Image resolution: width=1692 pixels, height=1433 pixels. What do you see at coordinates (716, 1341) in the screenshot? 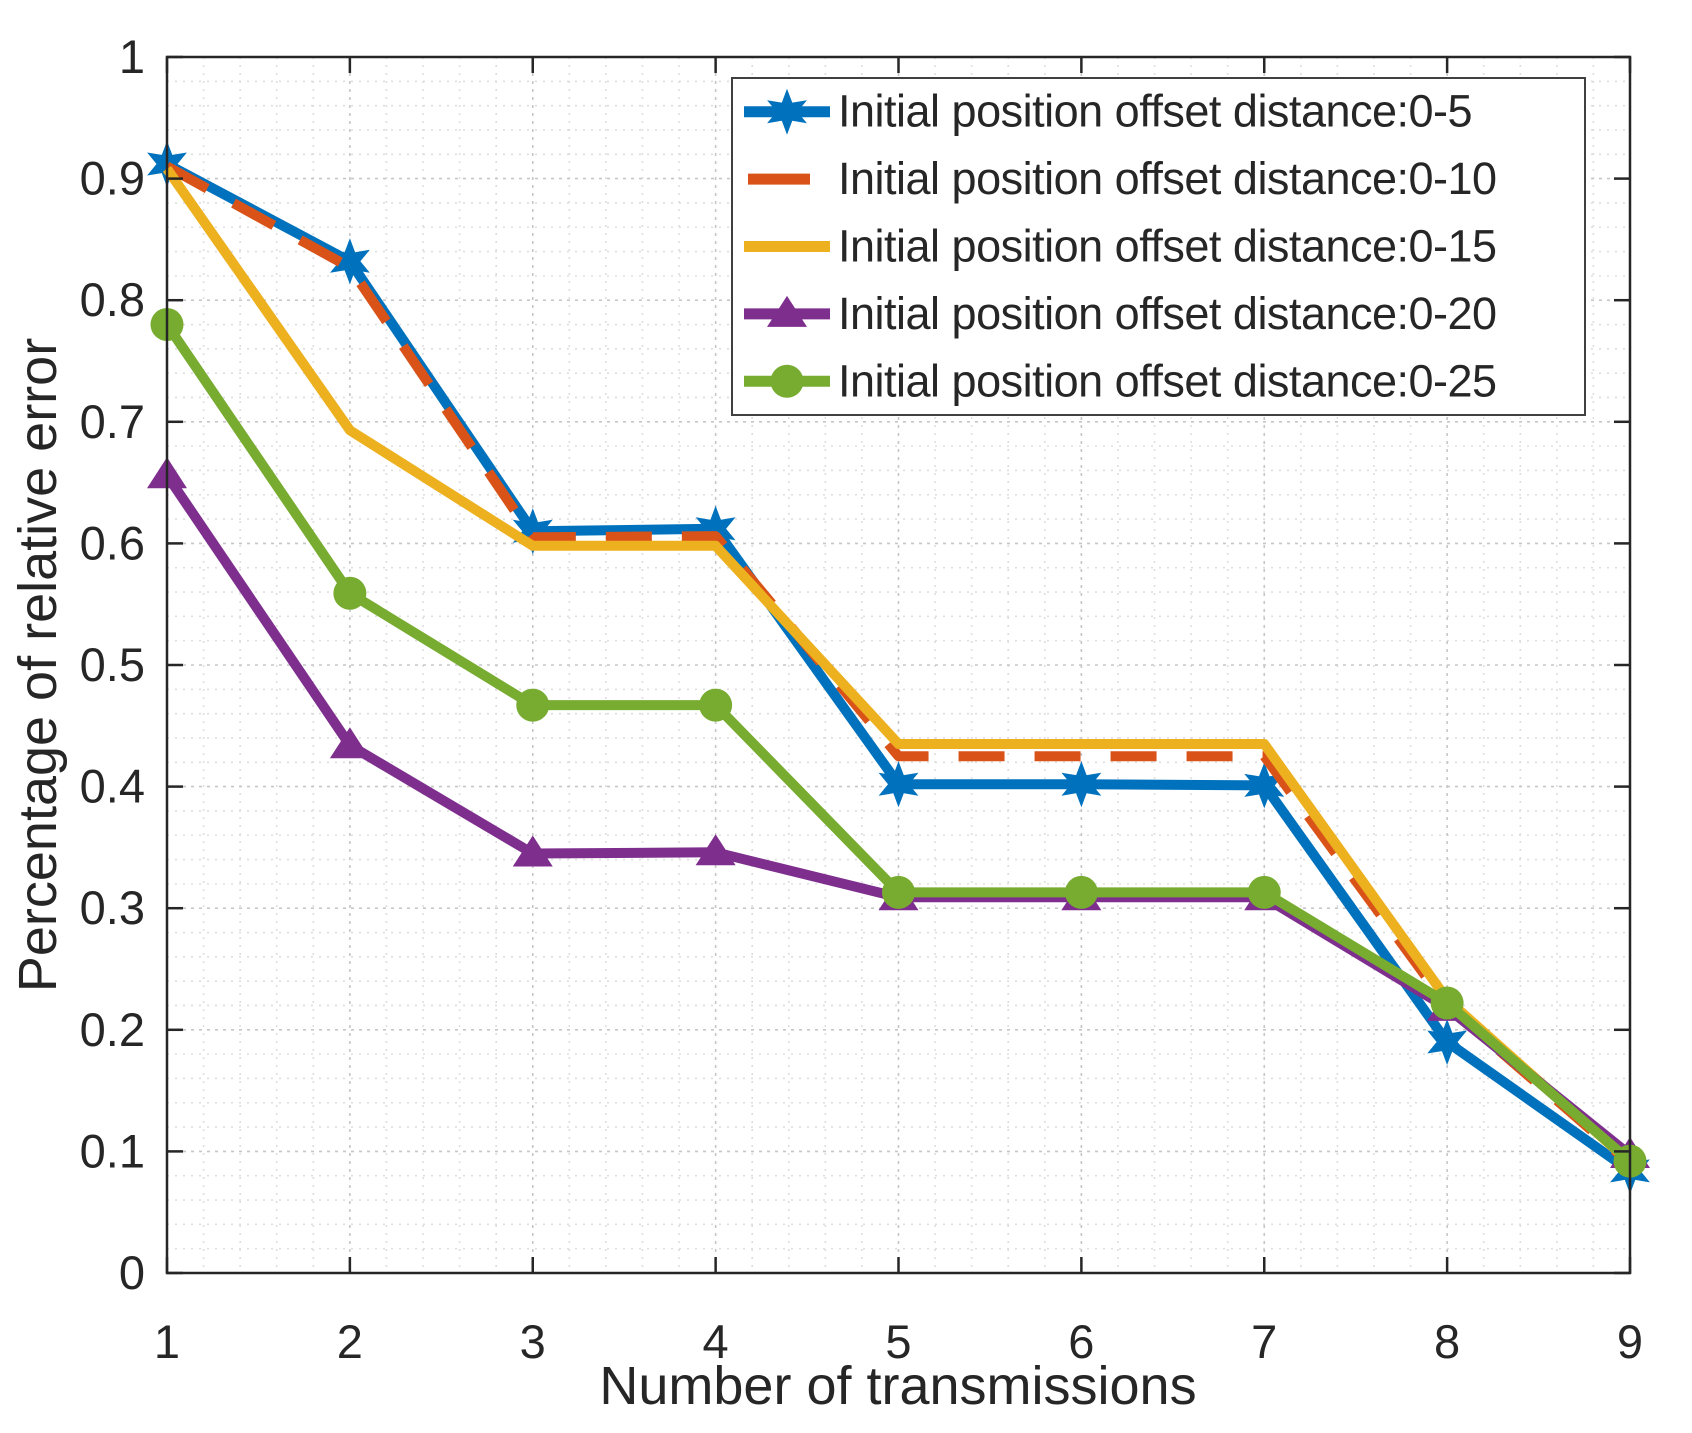
I see `x-tick-label: 4` at bounding box center [716, 1341].